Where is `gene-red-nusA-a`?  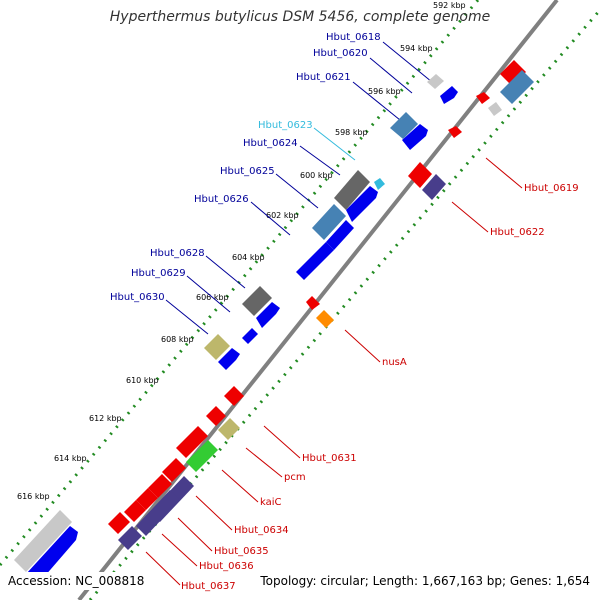
gene-red-nusA-a is located at coordinates (313, 303).